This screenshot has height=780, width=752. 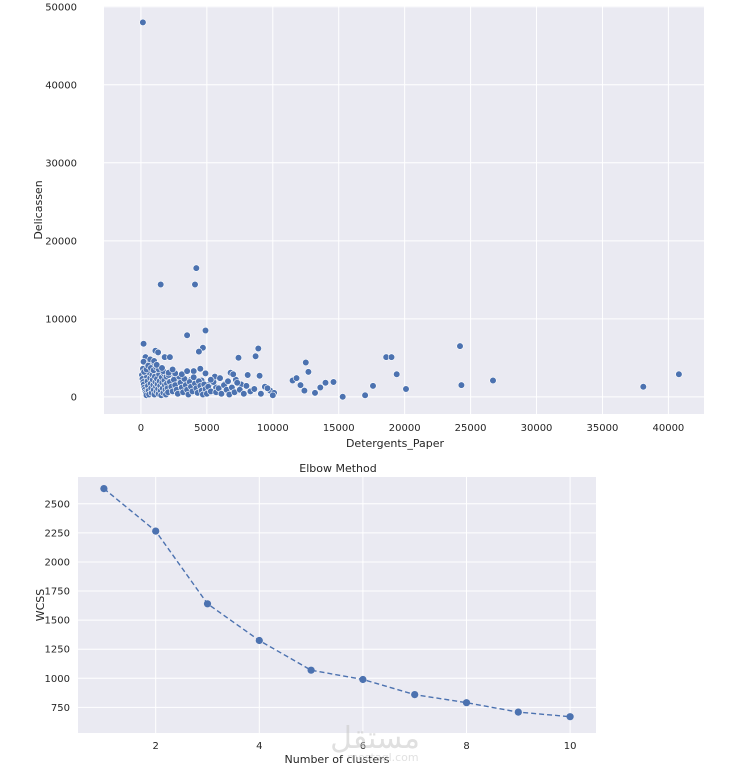 What do you see at coordinates (57, 621) in the screenshot?
I see `elbow-y-tick-label: 1500` at bounding box center [57, 621].